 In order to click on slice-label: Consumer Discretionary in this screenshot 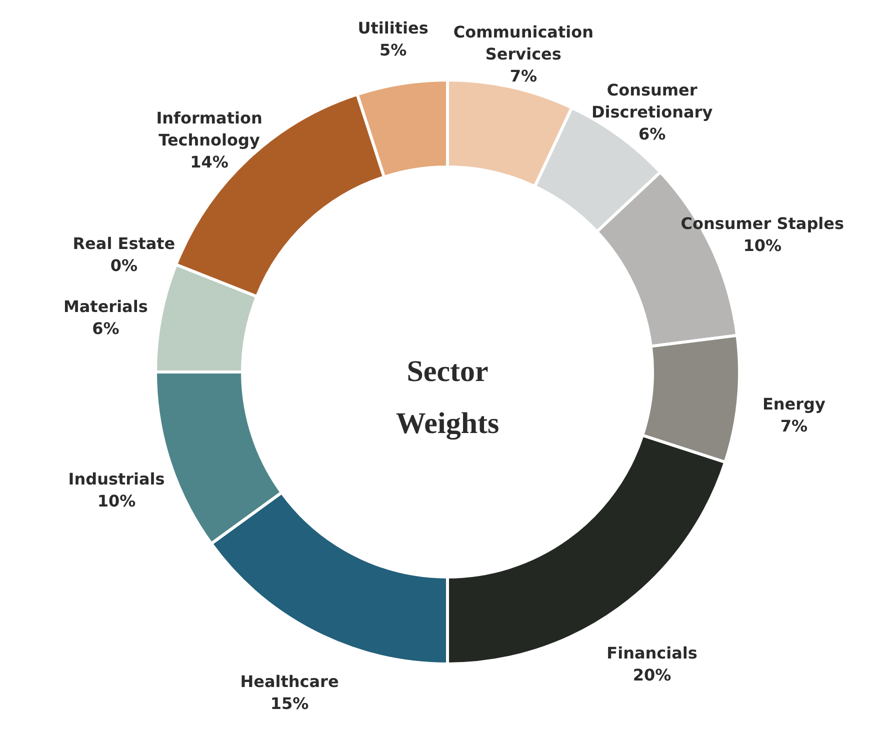, I will do `click(652, 101)`.